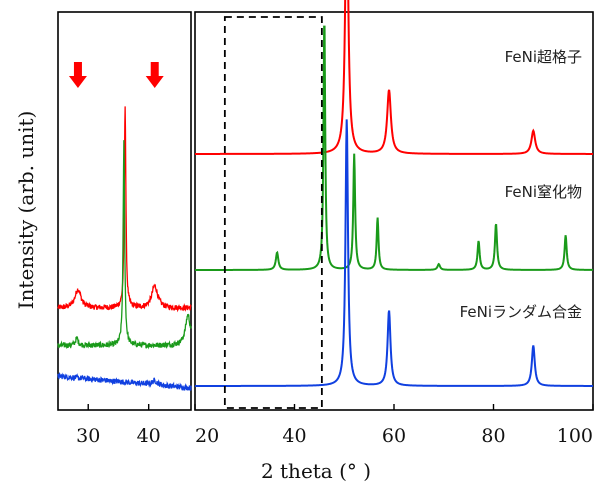 The image size is (615, 488). What do you see at coordinates (273, 212) in the screenshot?
I see `dashed-highlight-box` at bounding box center [273, 212].